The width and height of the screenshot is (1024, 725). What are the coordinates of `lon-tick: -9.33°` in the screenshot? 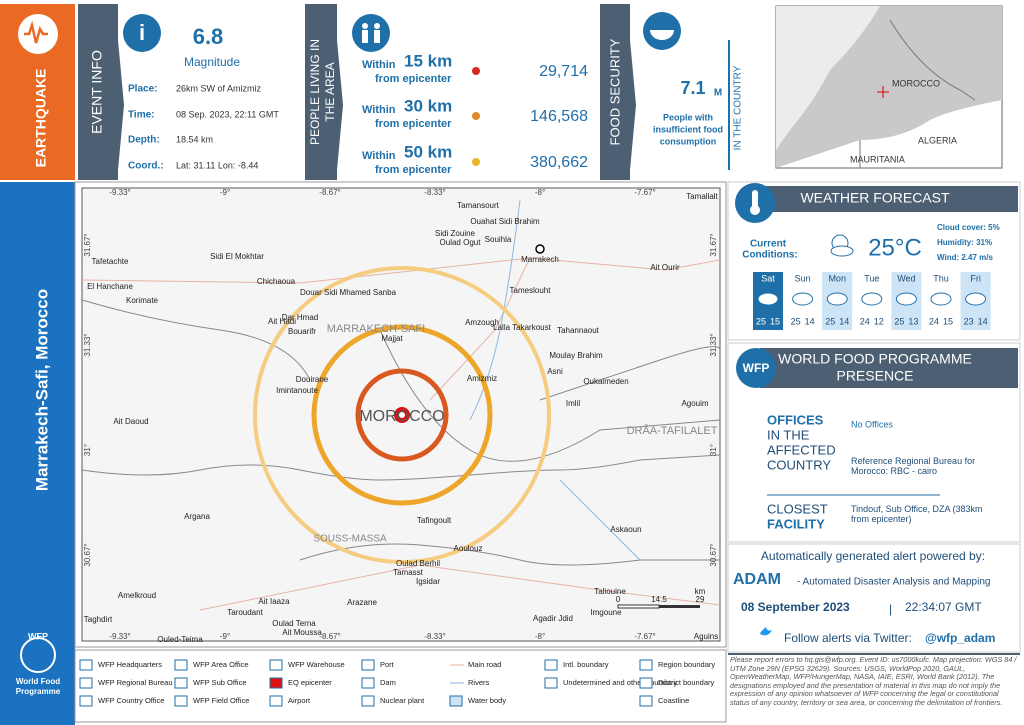 It's located at (119, 192).